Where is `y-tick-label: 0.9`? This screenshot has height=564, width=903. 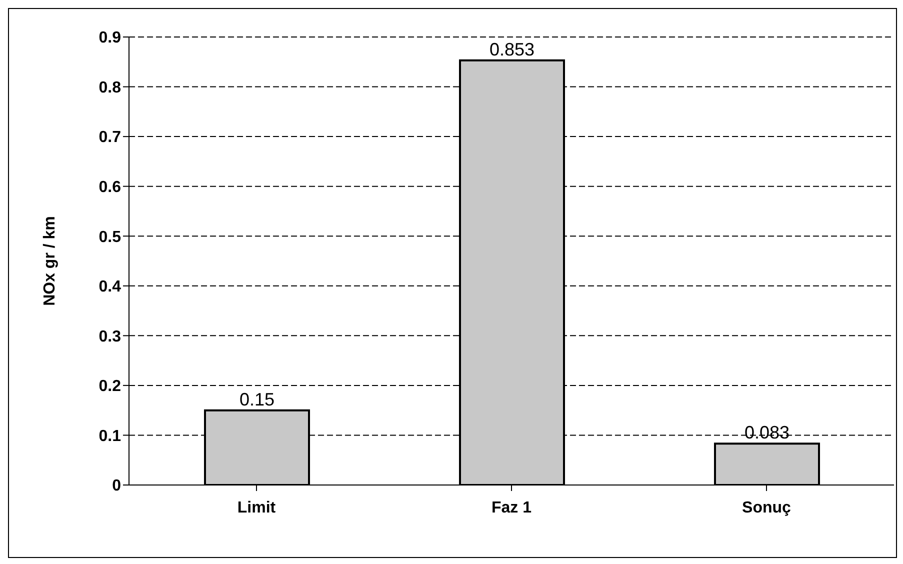
y-tick-label: 0.9 is located at coordinates (110, 38).